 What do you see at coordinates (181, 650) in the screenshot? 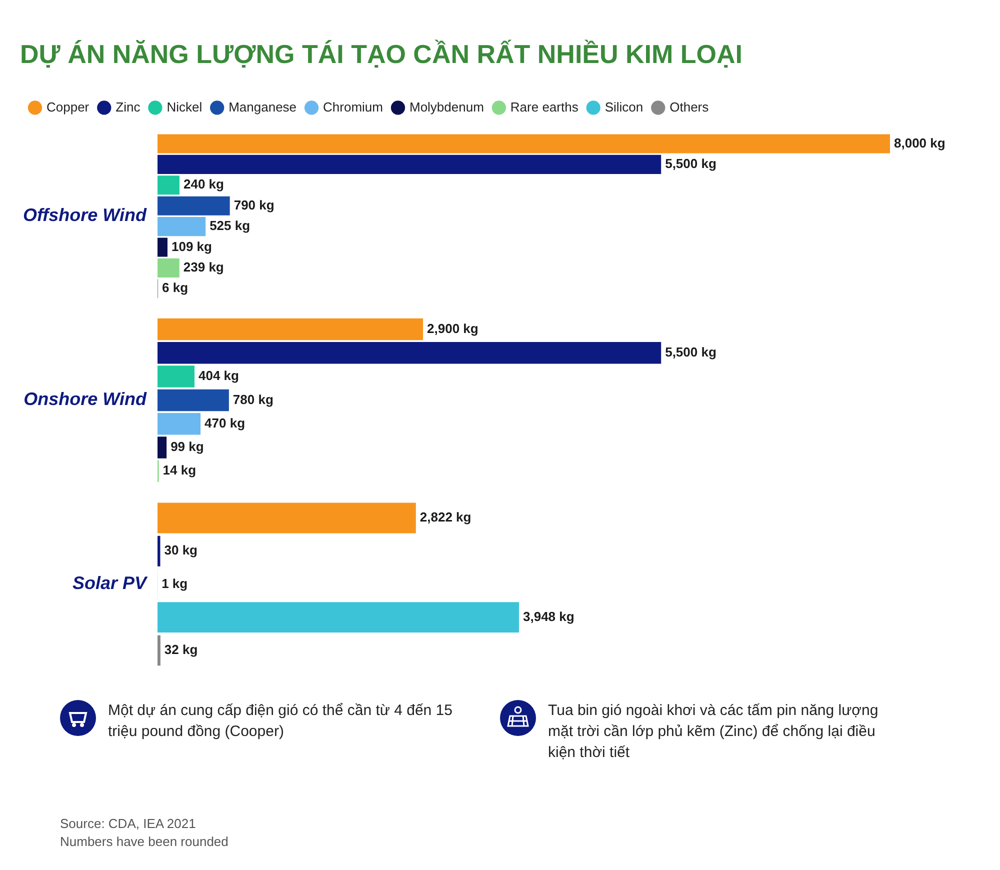
I see `data-label: 32 kg` at bounding box center [181, 650].